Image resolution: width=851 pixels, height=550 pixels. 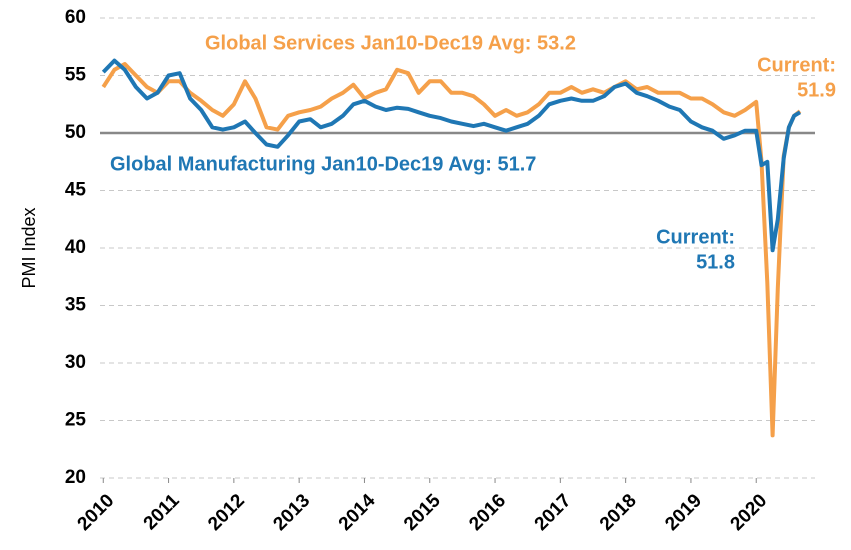 I want to click on x-tick-label: 2020, so click(x=749, y=512).